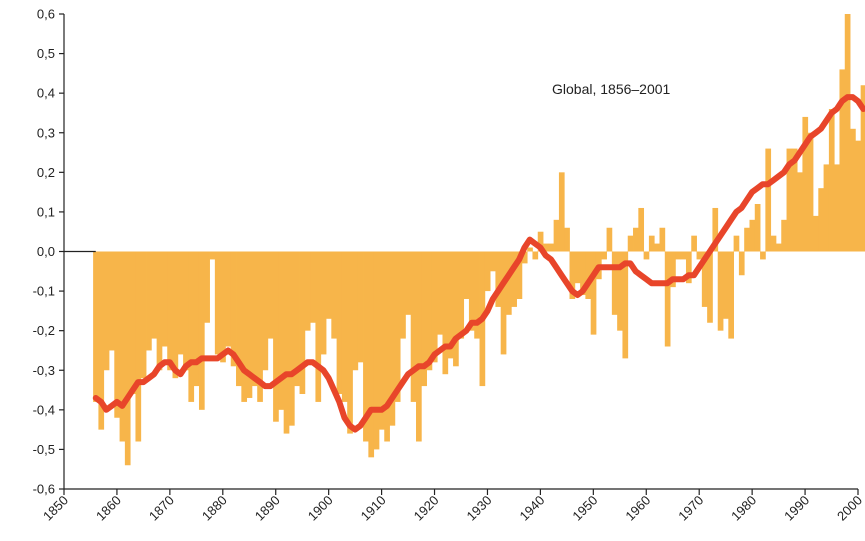 This screenshot has width=865, height=541. I want to click on x-tick-label: 1940, so click(531, 508).